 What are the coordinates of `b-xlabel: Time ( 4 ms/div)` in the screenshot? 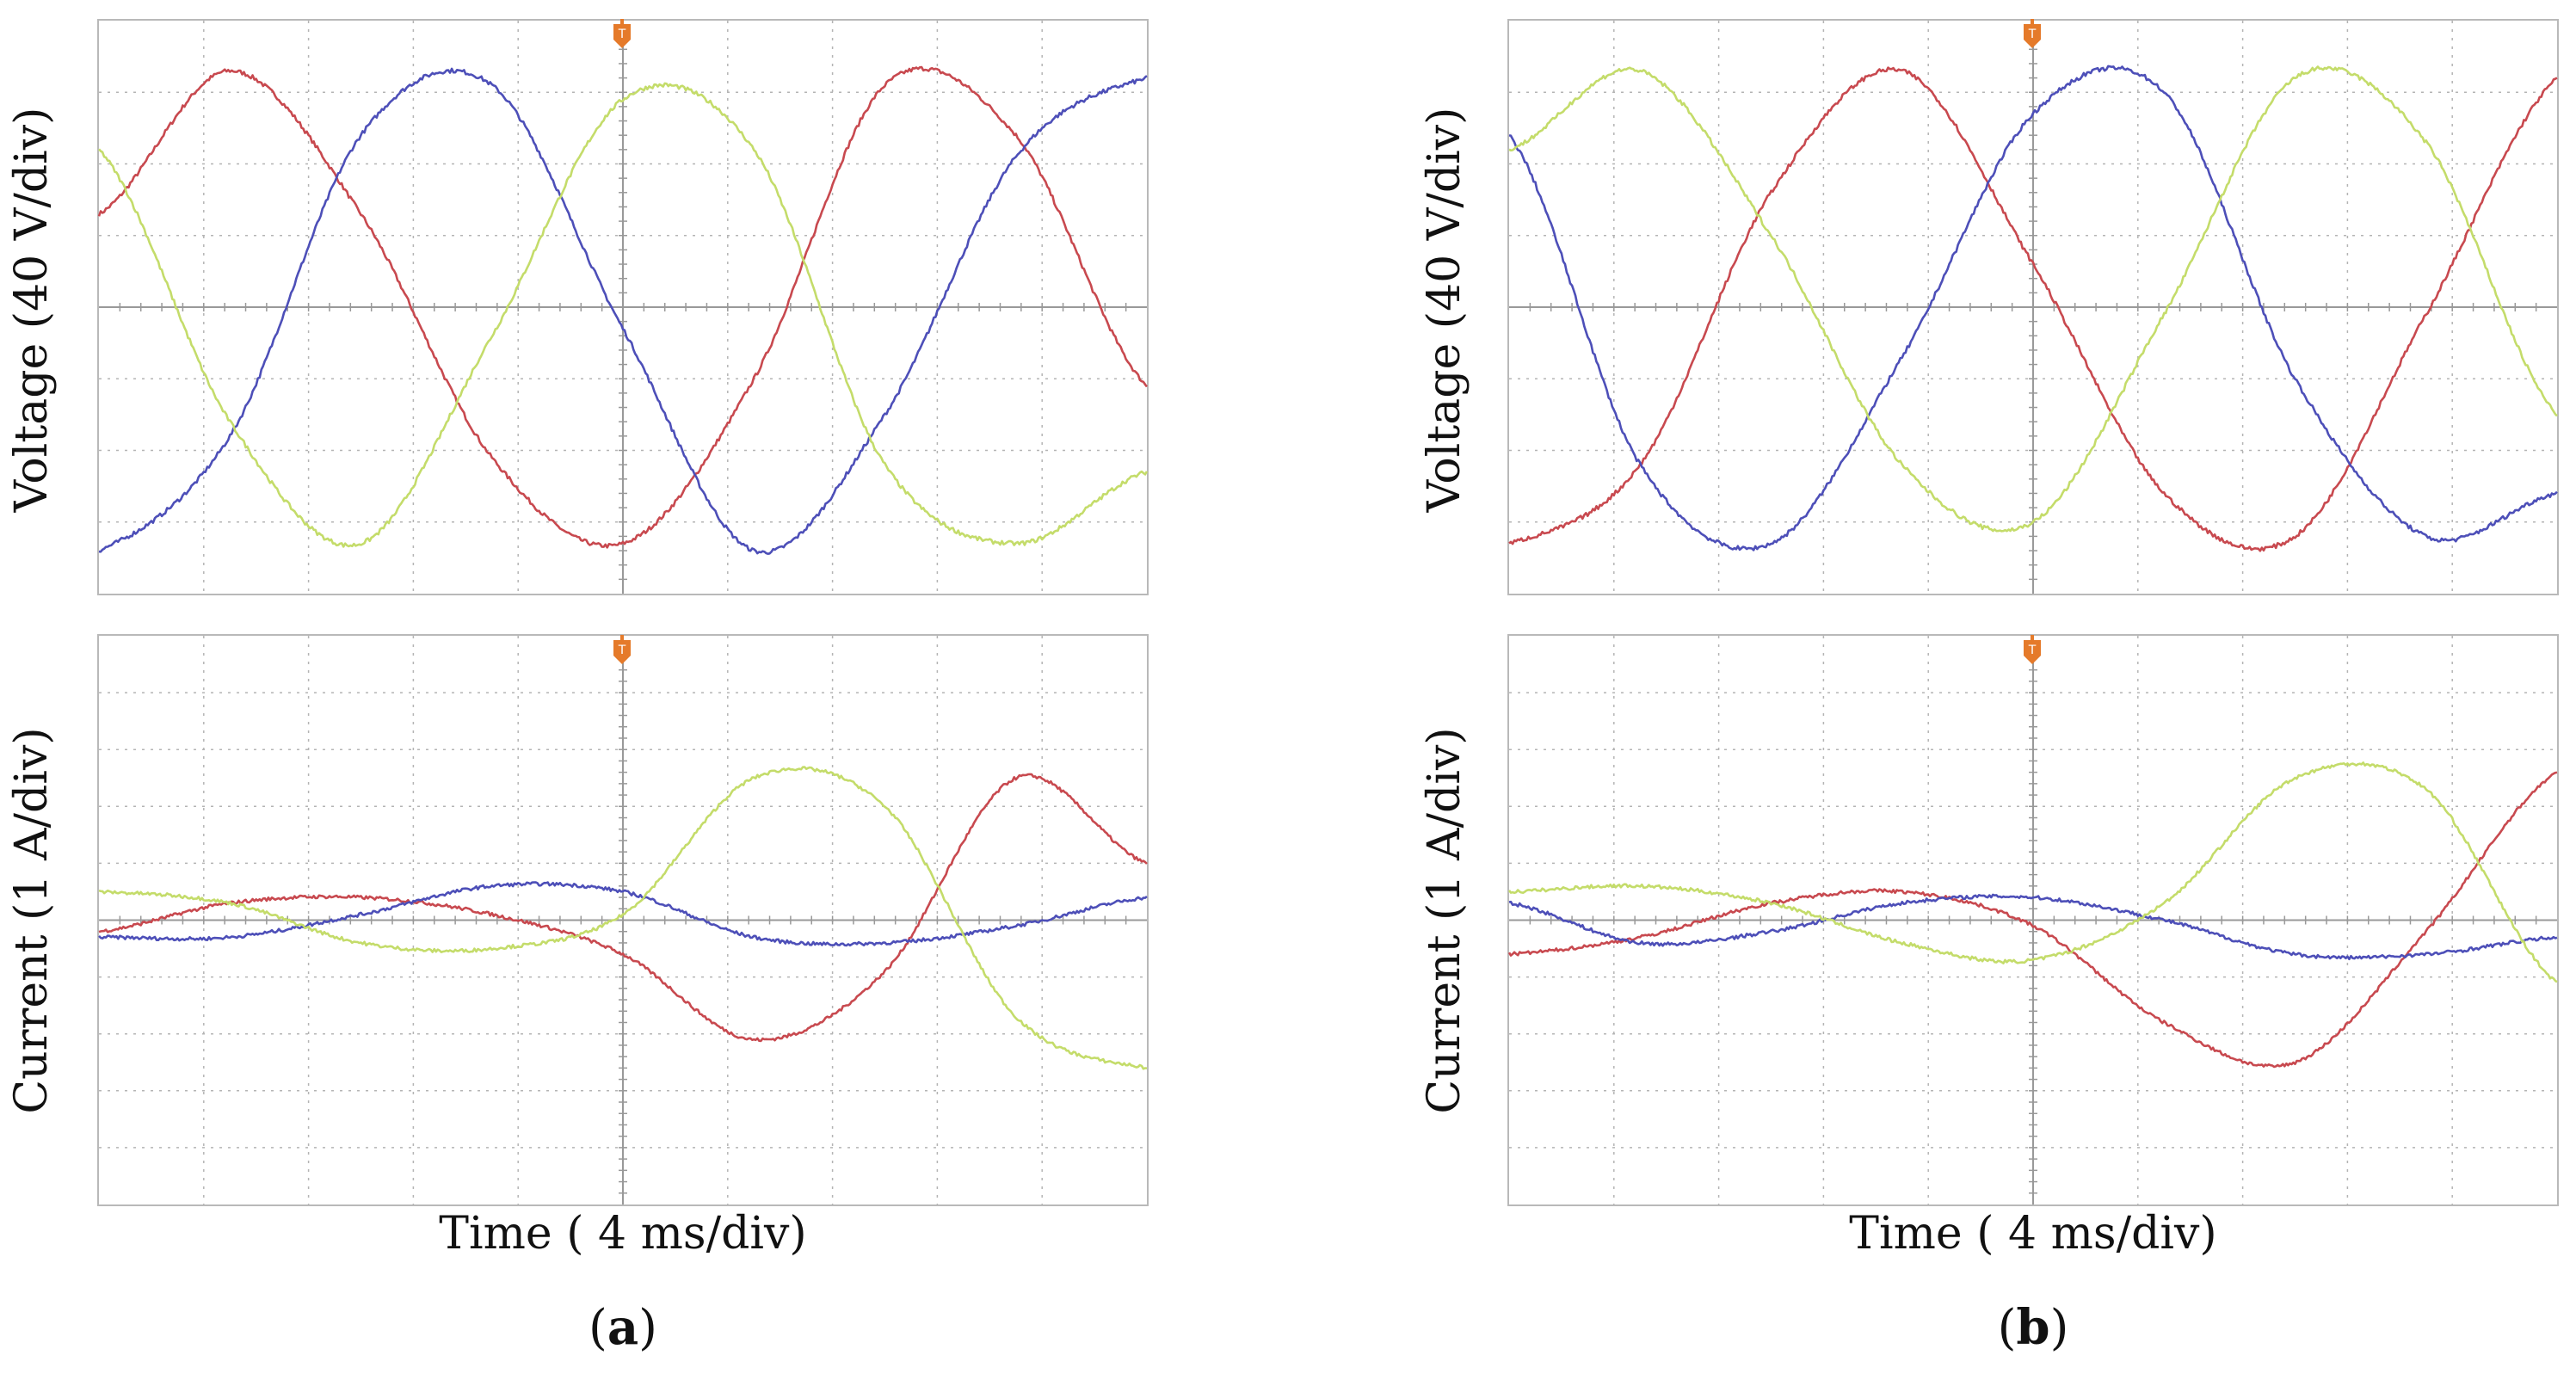 It's located at (2033, 1234).